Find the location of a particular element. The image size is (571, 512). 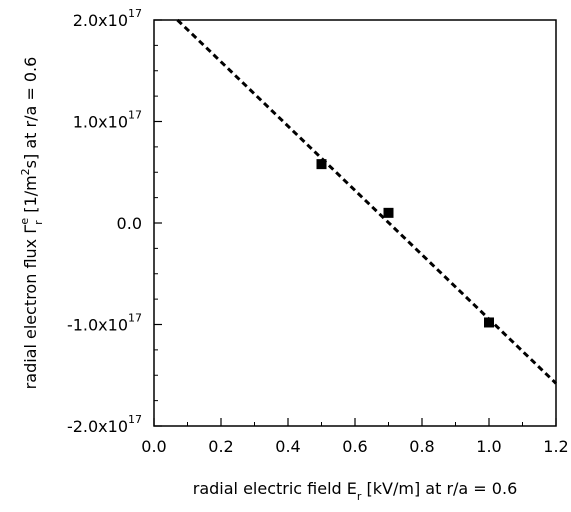

y-tick-label: -1.0x10¹⁷ is located at coordinates (104, 323).